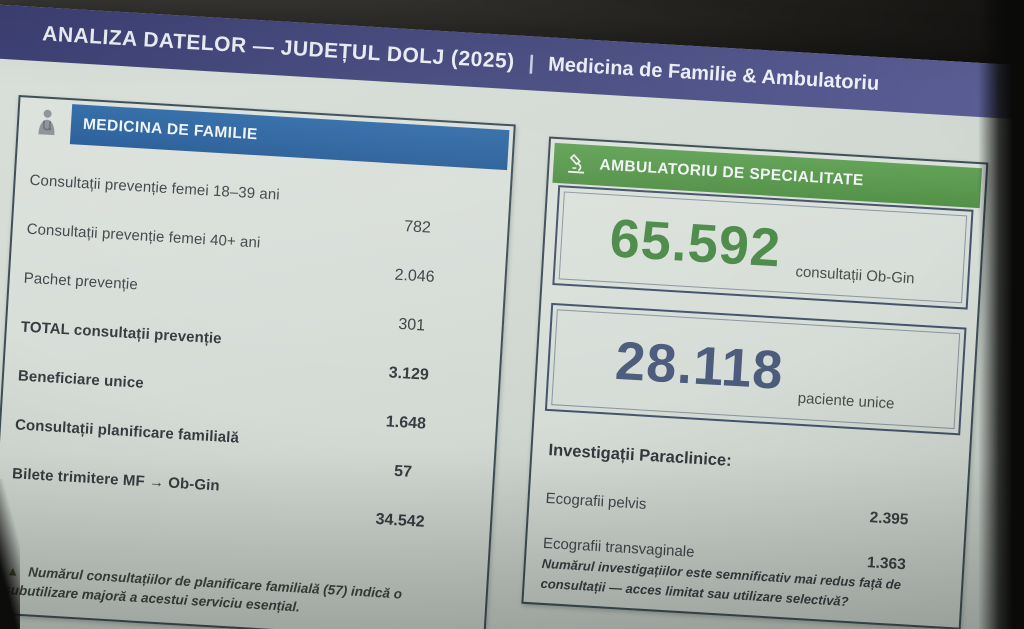  Describe the element at coordinates (596, 501) in the screenshot. I see `row-label: Ecografii pelvis` at that location.